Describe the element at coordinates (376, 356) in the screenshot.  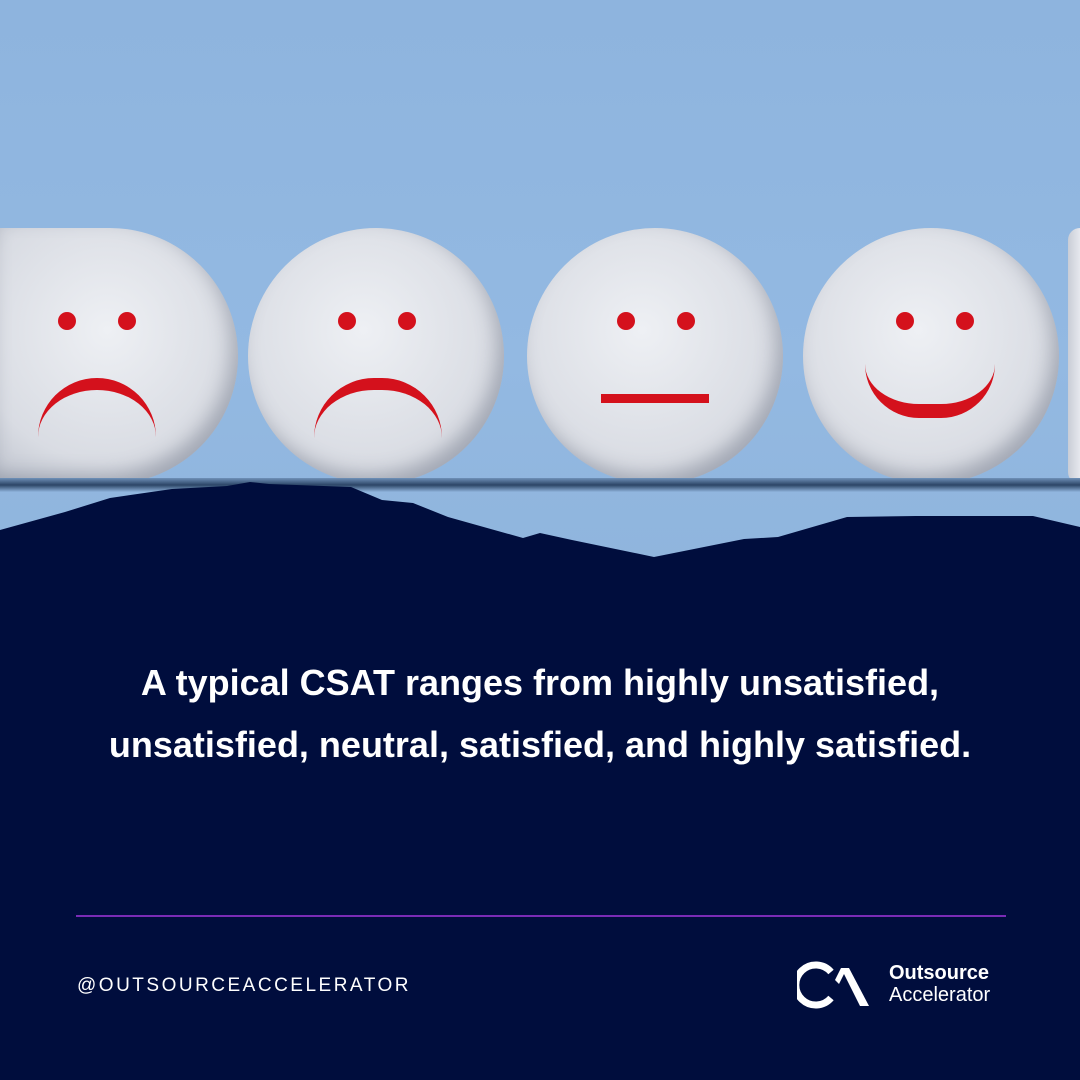
I see `unsatisfied-face` at that location.